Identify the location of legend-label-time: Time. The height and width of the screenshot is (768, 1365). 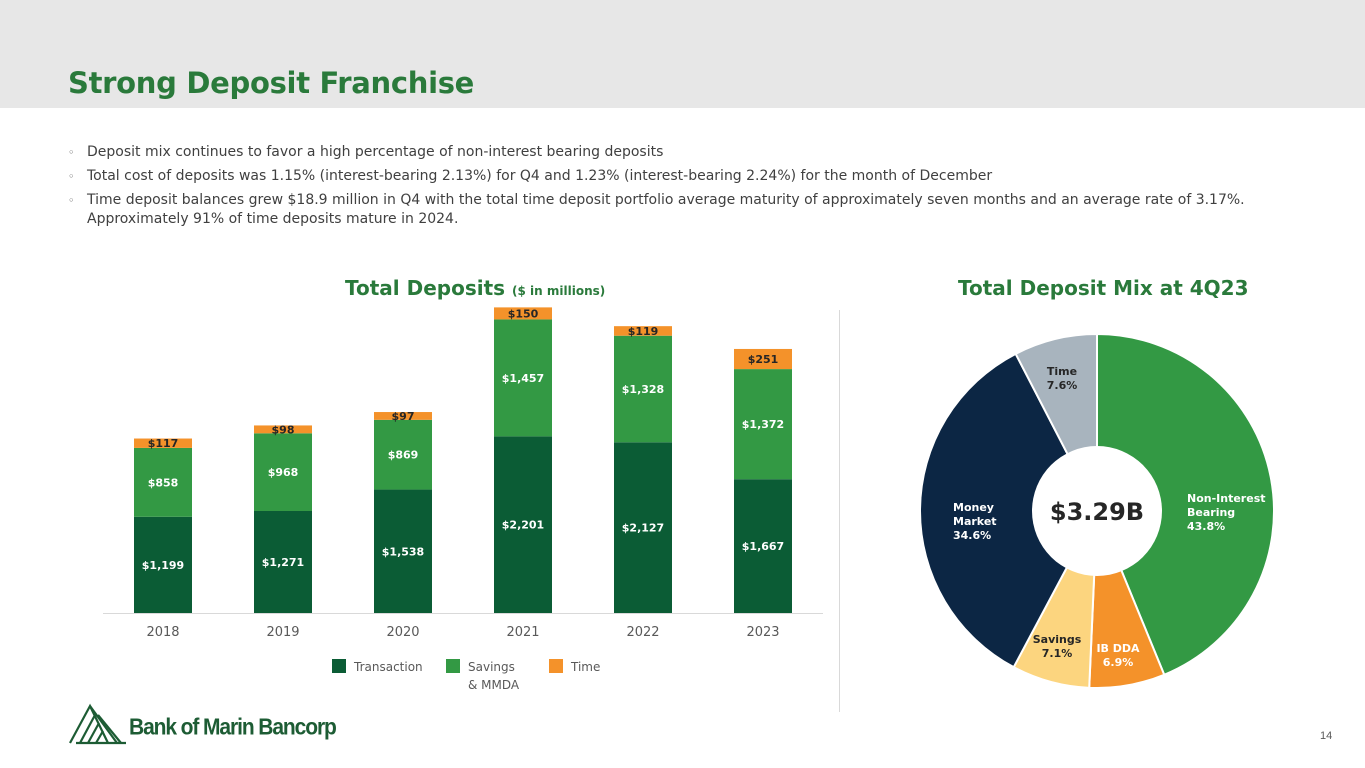
(585, 667).